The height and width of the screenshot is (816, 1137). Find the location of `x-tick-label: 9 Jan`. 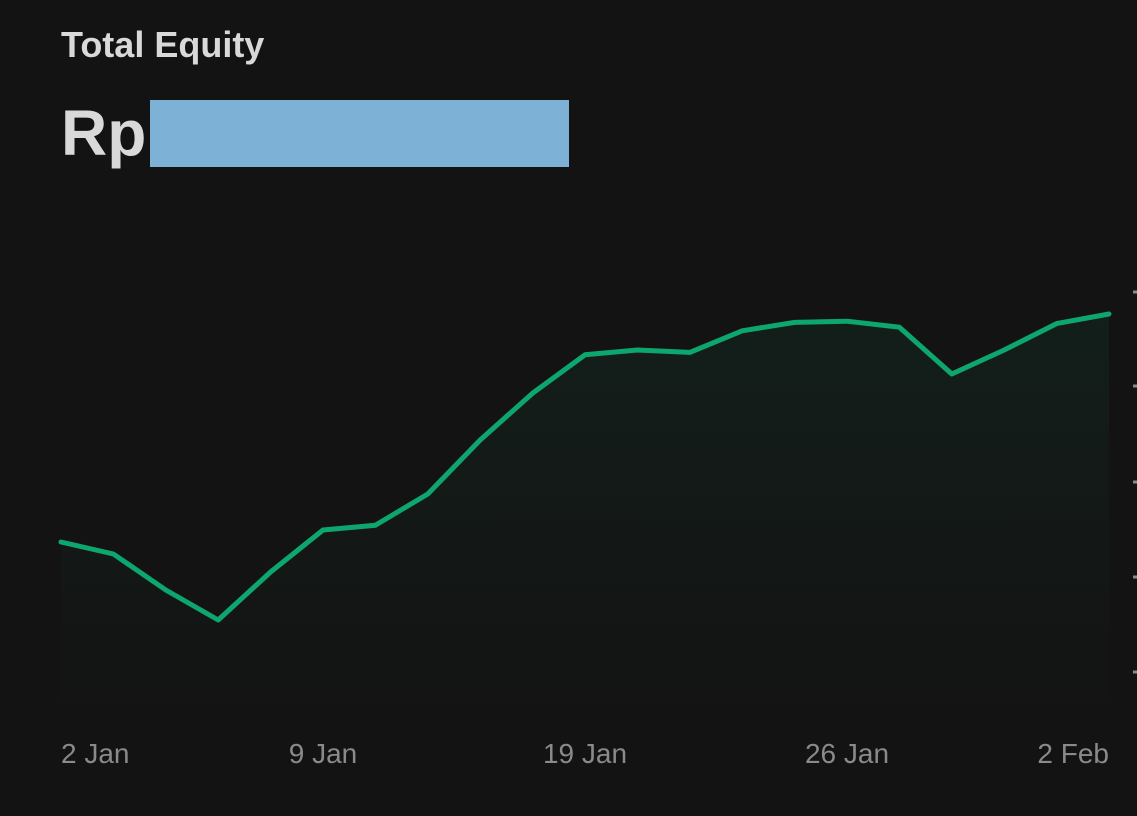

x-tick-label: 9 Jan is located at coordinates (323, 753).